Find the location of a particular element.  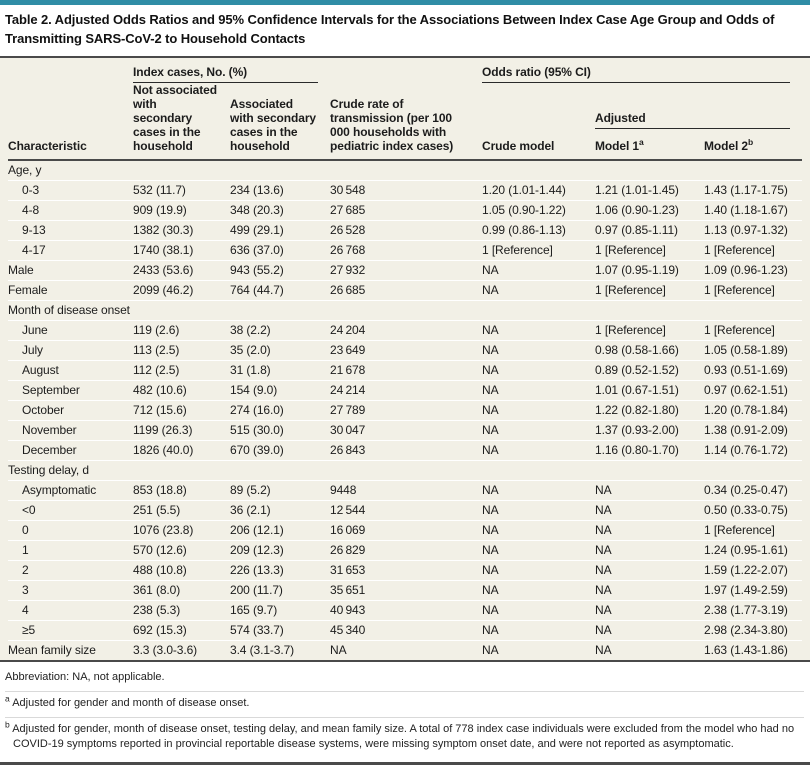

cell-value: 119 (2.6) is located at coordinates (181, 330).